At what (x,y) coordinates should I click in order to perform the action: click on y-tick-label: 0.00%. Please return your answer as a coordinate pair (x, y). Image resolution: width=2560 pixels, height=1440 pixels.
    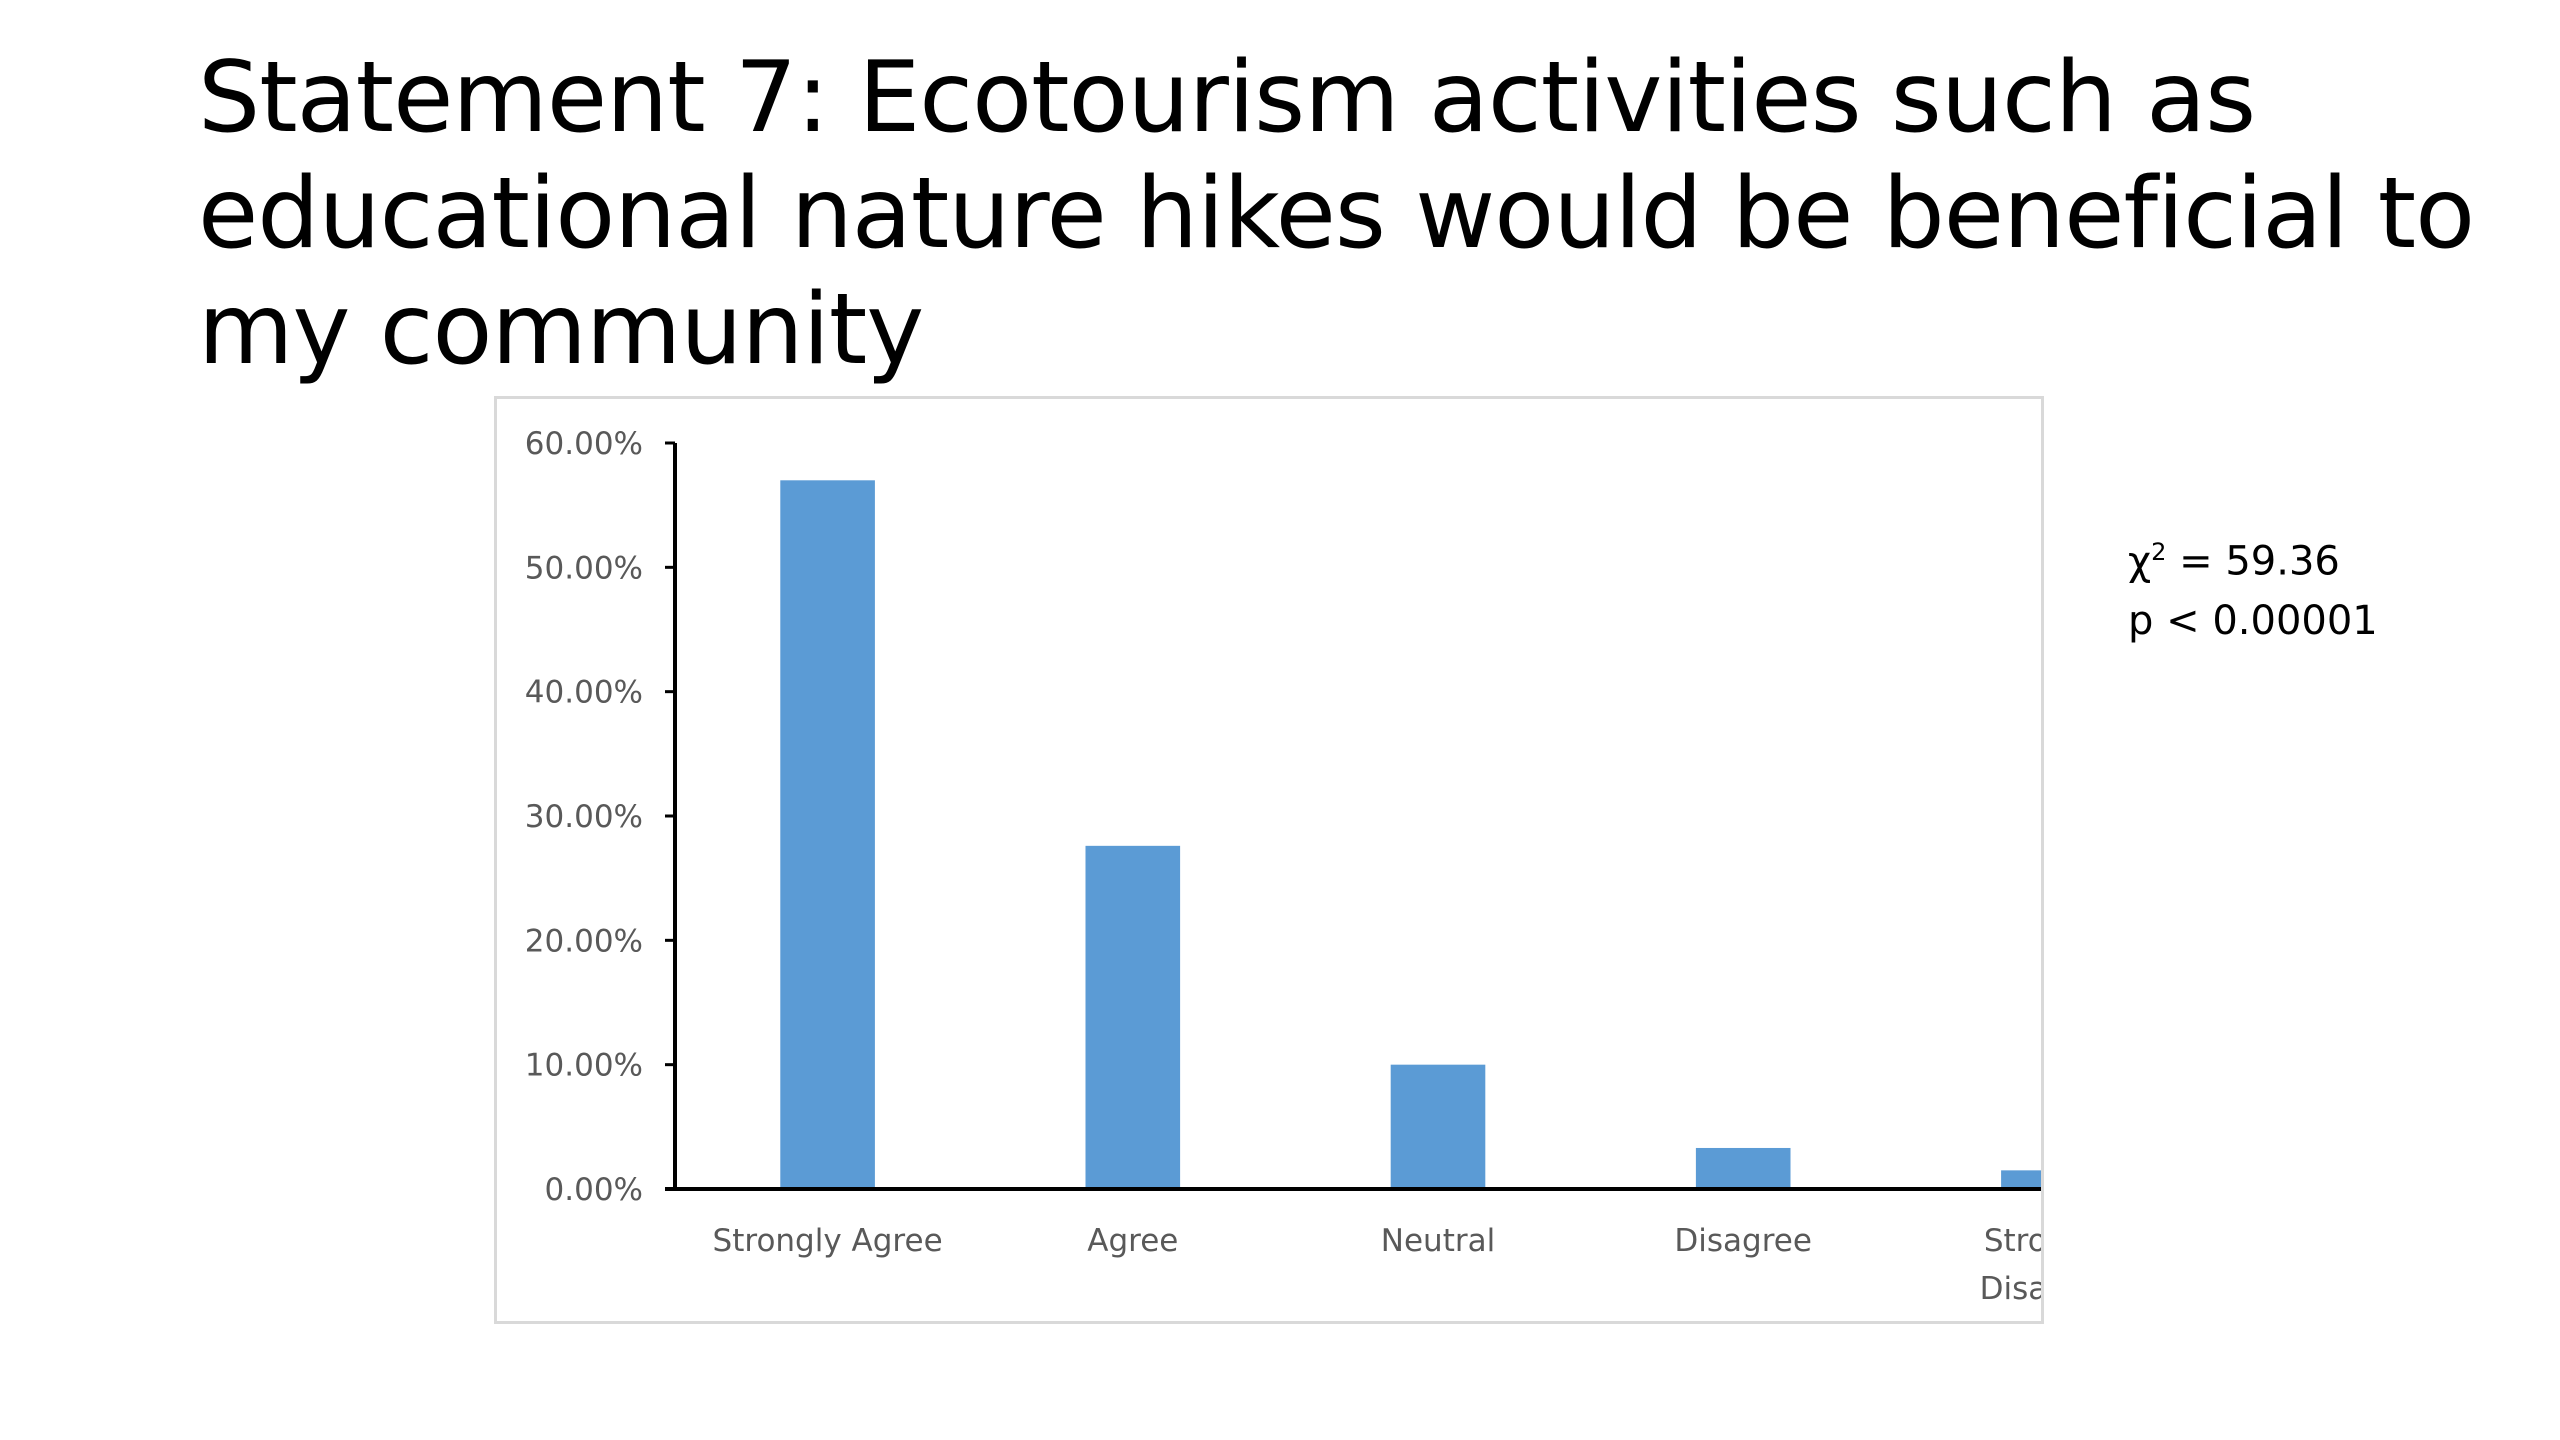
    Looking at the image, I should click on (594, 1190).